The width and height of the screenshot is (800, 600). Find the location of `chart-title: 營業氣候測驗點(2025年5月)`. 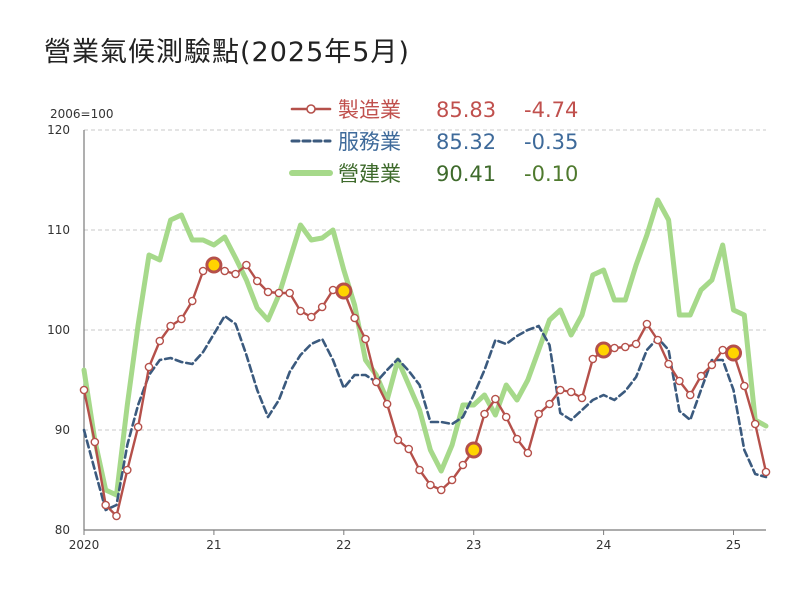

chart-title: 營業氣候測驗點(2025年5月) is located at coordinates (227, 52).